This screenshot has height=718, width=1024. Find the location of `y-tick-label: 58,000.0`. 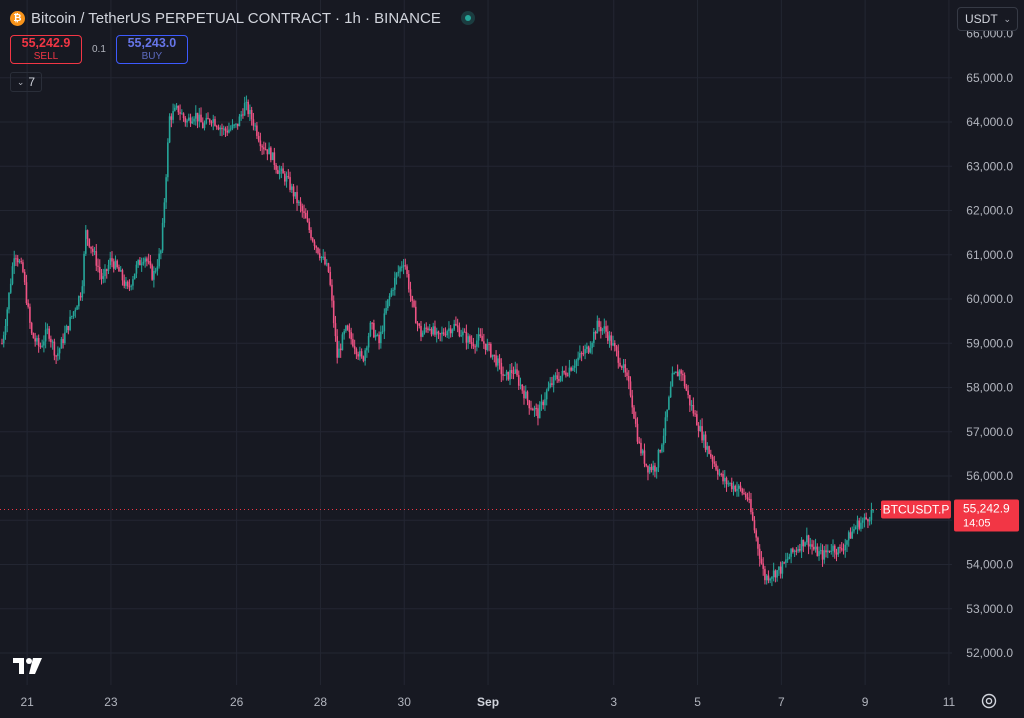

y-tick-label: 58,000.0 is located at coordinates (989, 388).